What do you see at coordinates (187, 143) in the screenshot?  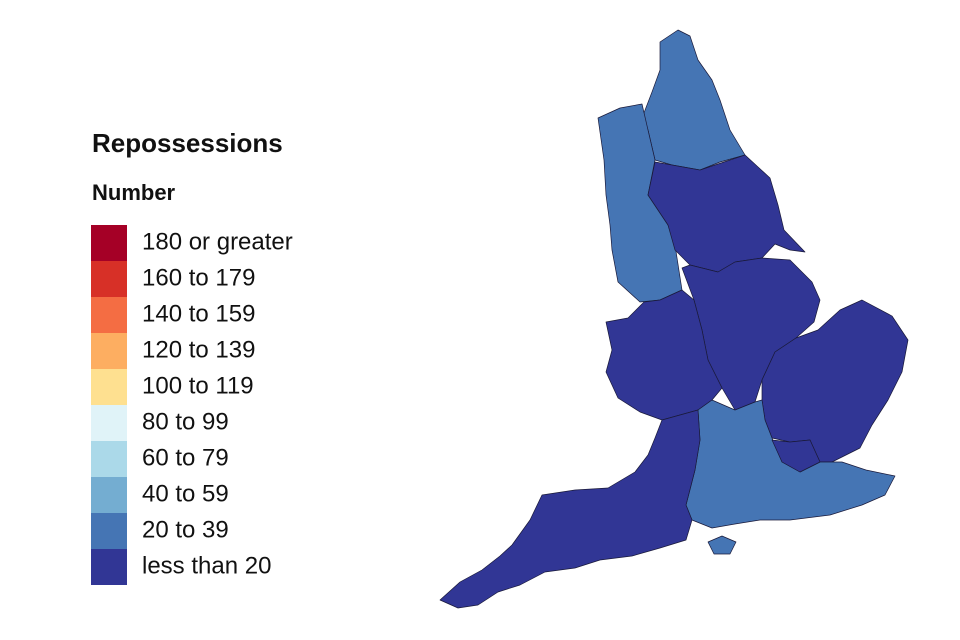 I see `legend-title: Repossessions` at bounding box center [187, 143].